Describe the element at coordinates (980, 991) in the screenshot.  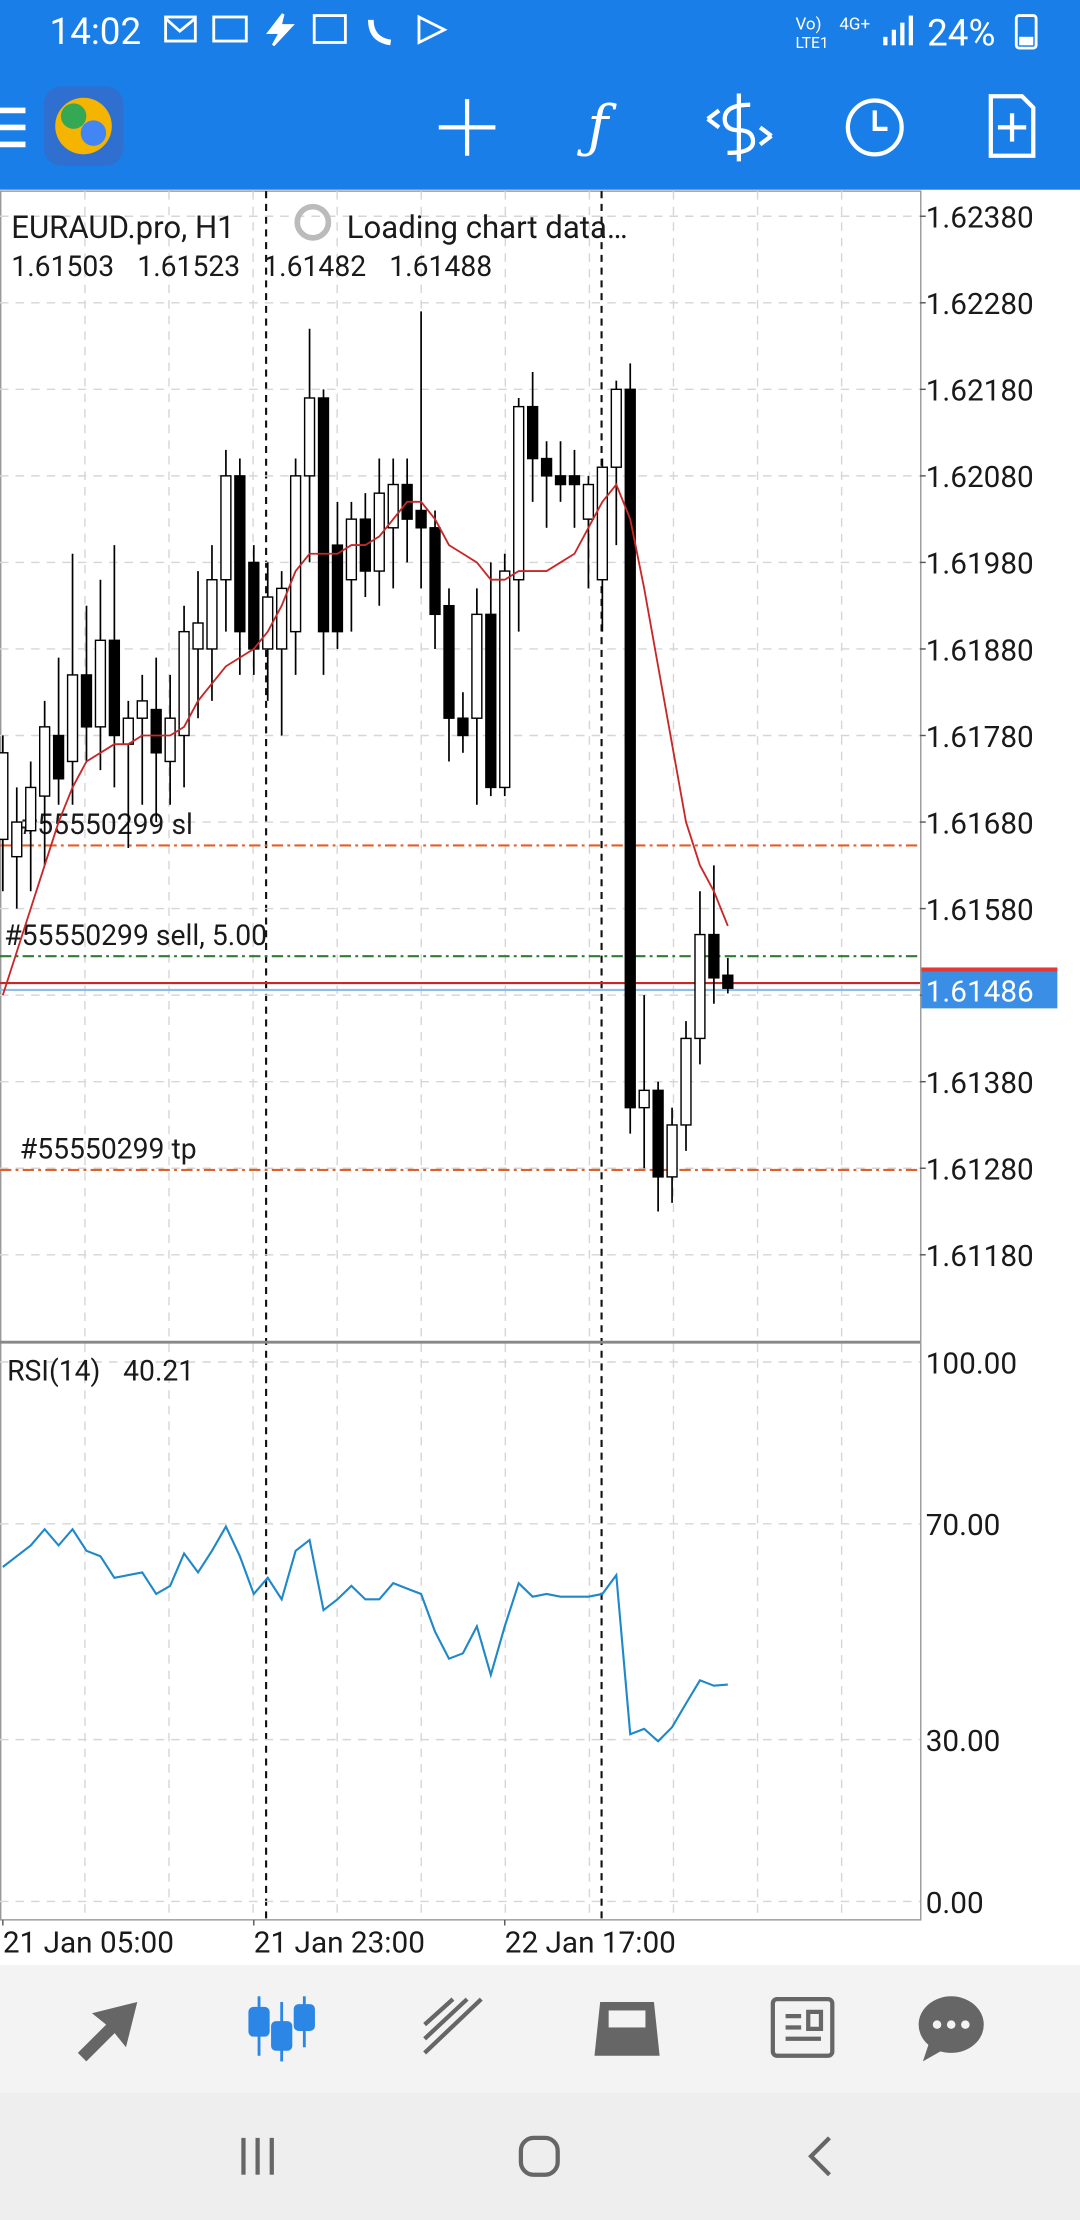
I see `bid-label: 1.61486` at that location.